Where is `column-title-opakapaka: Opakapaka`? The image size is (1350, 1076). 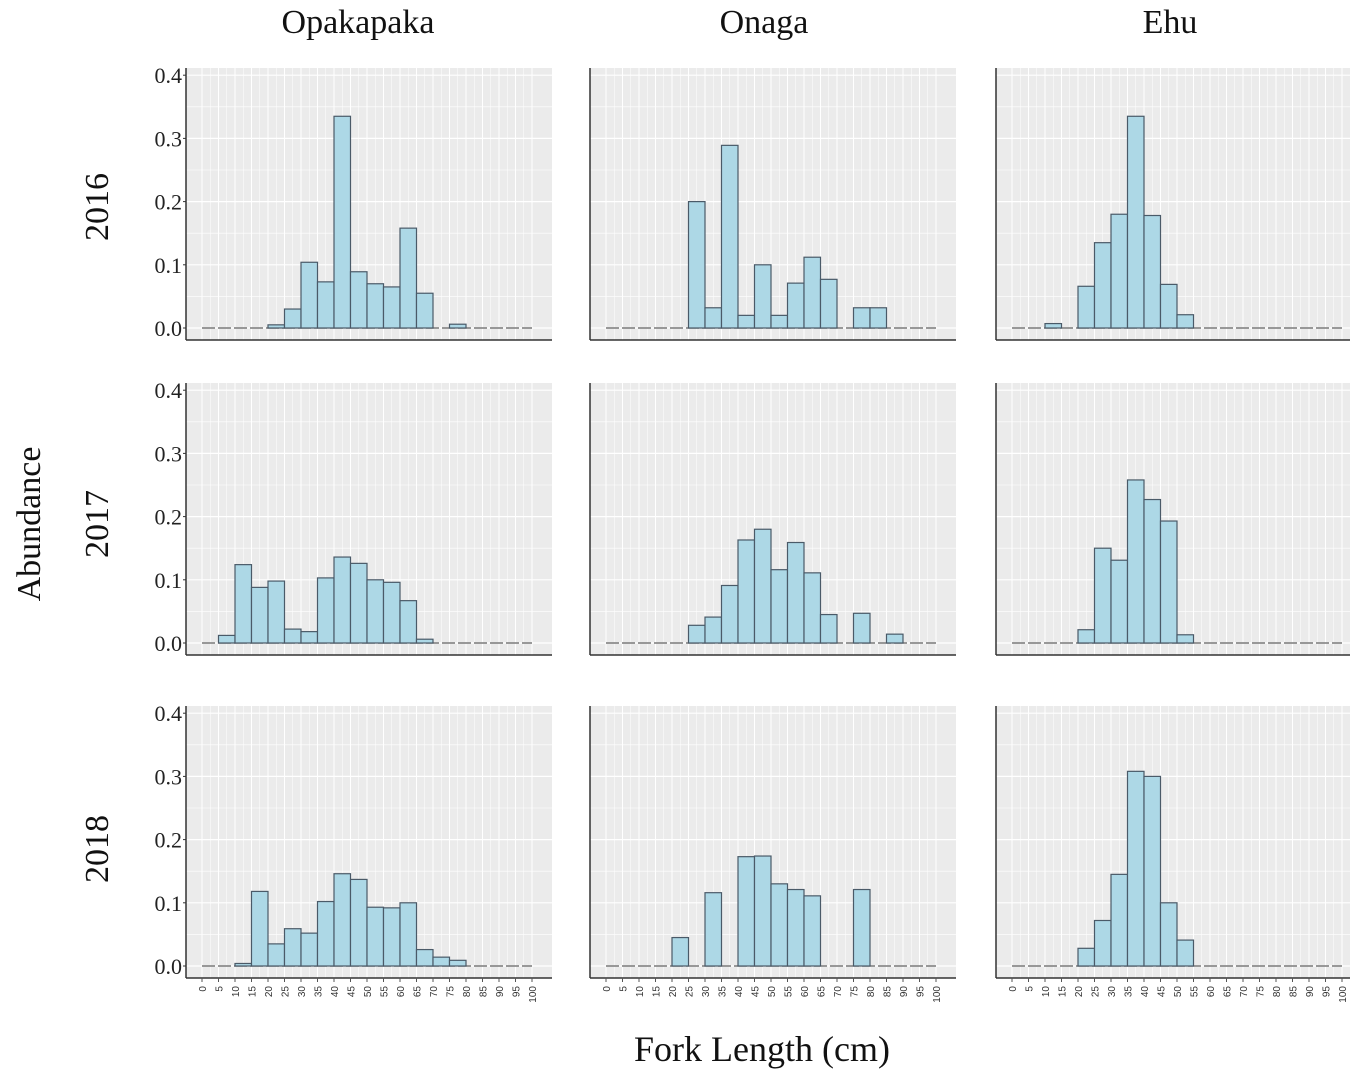
column-title-opakapaka: Opakapaka is located at coordinates (358, 22).